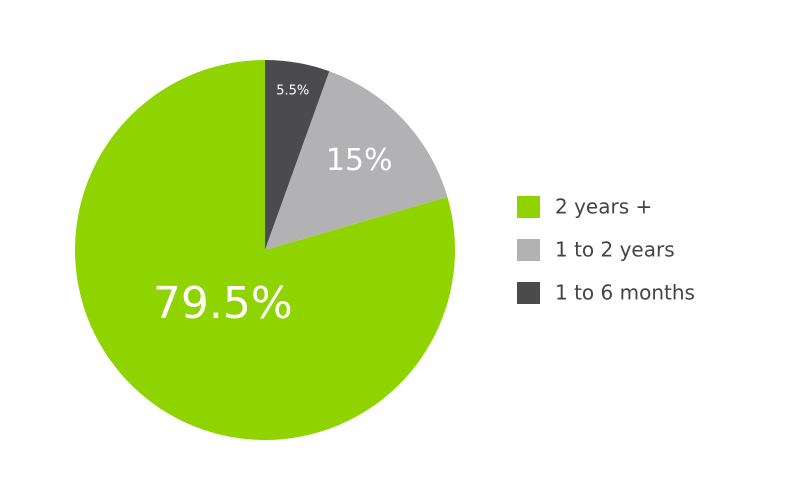  Describe the element at coordinates (625, 293) in the screenshot. I see `legend-label: 1 to 6 months` at that location.